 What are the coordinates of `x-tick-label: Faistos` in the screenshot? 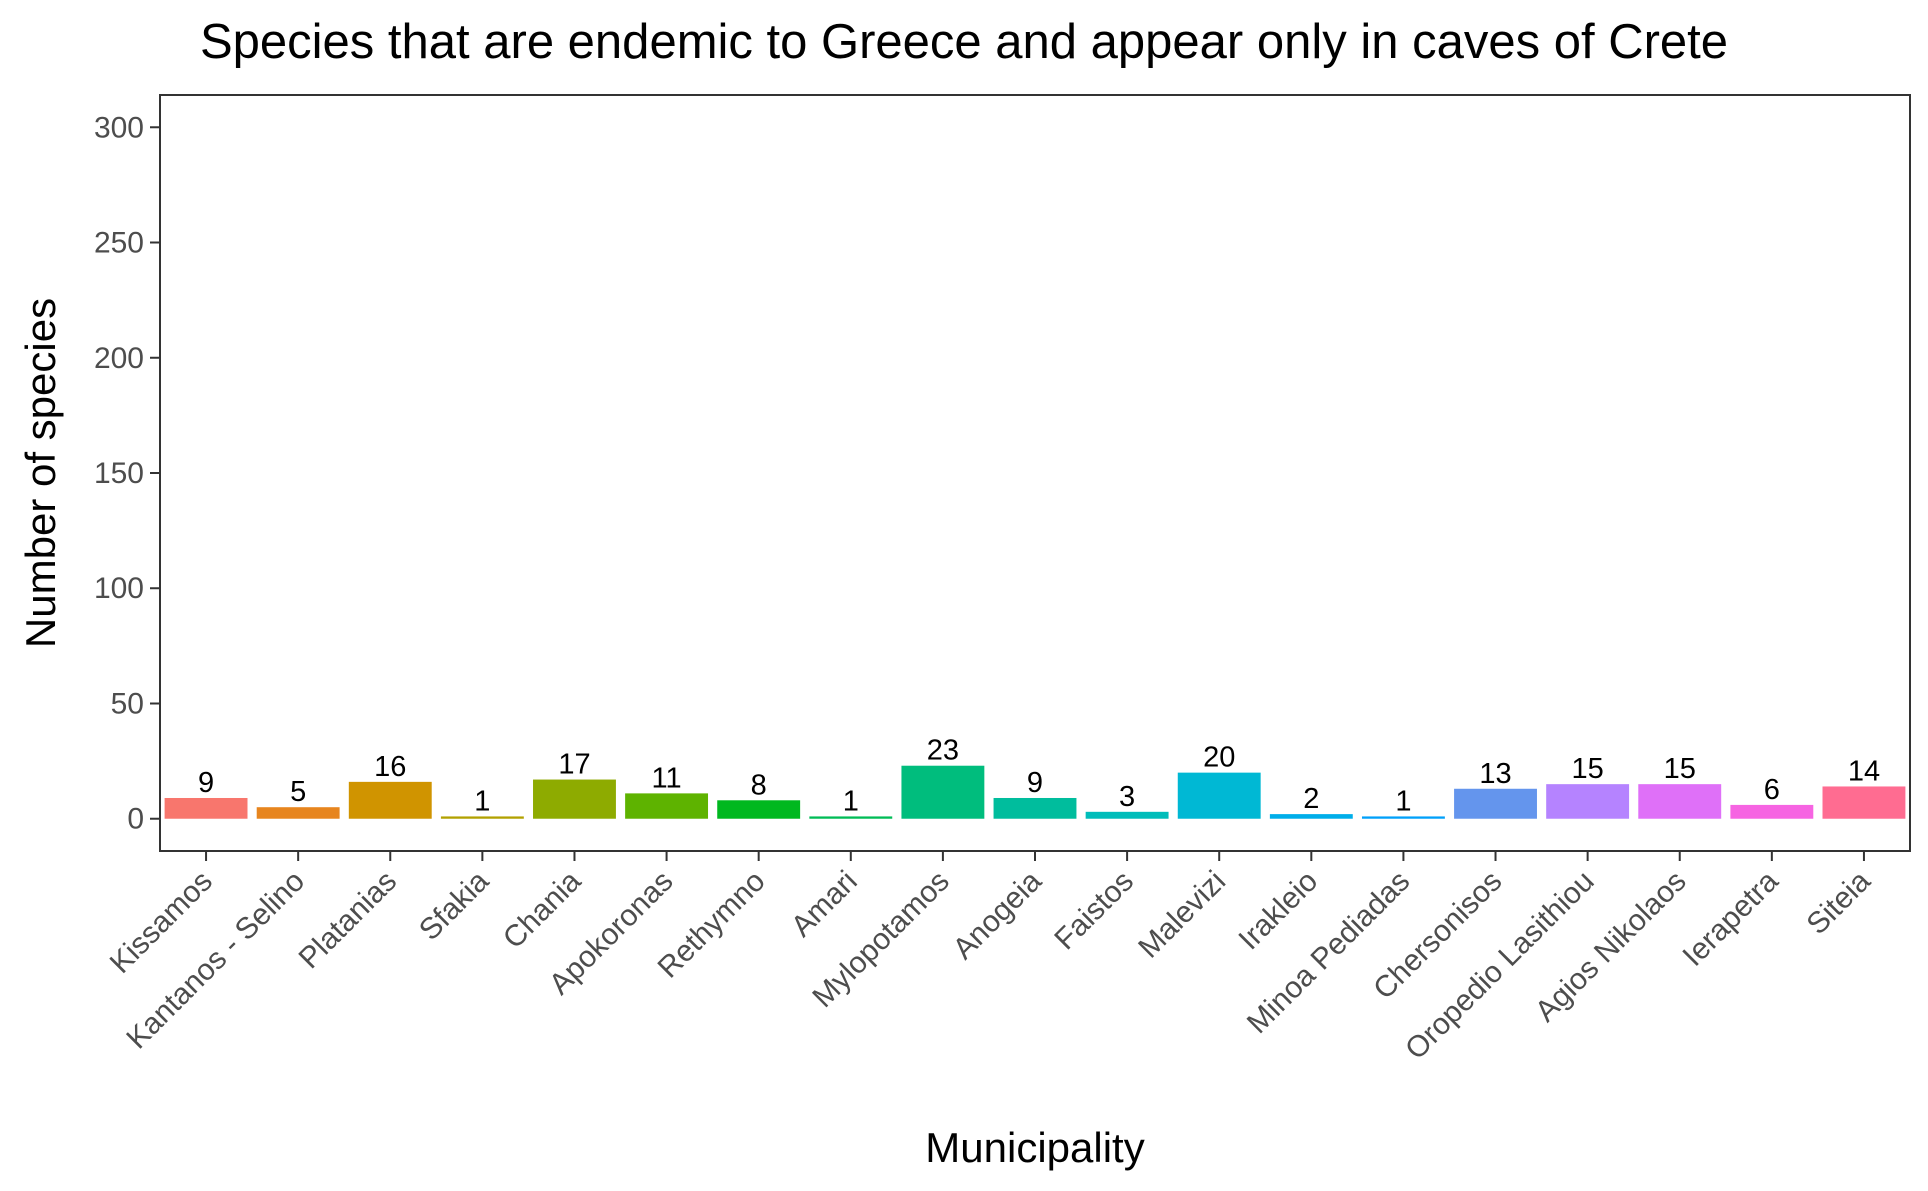 It's located at (1094, 911).